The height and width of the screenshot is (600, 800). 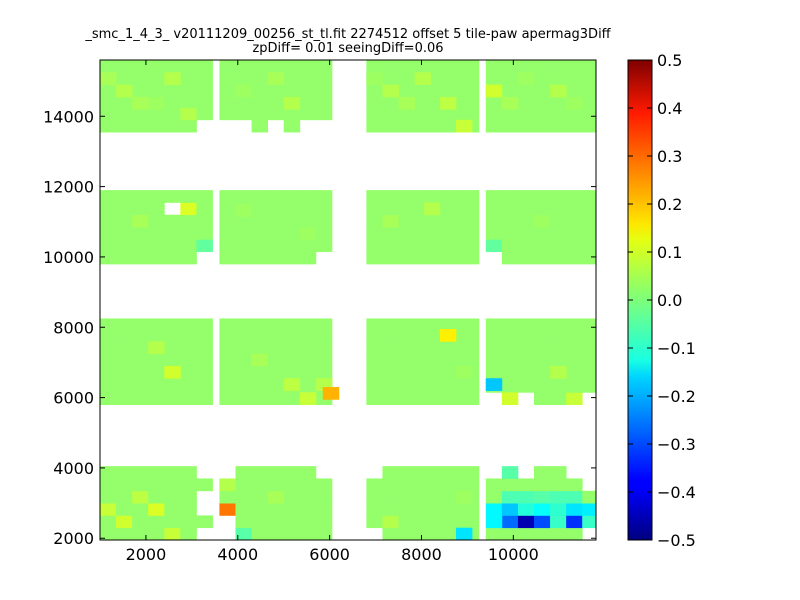 What do you see at coordinates (661, 300) in the screenshot?
I see `colorbar: 0.5 0.4 0.3 0.2 0.1 0.0 −0.1 −0.2 −0.3 −0.4 −0.5` at bounding box center [661, 300].